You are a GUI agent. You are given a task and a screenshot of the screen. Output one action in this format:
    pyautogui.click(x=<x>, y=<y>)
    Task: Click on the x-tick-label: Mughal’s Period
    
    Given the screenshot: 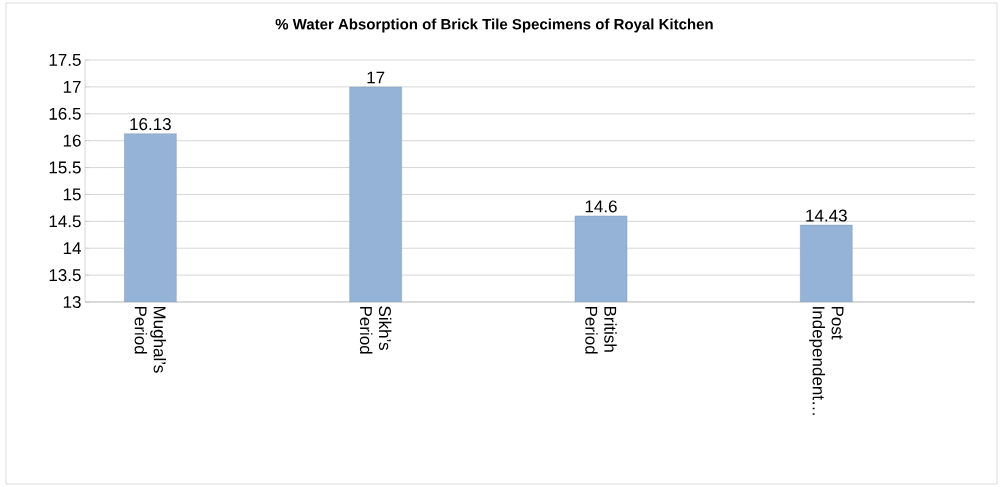 What is the action you would take?
    pyautogui.click(x=150, y=339)
    